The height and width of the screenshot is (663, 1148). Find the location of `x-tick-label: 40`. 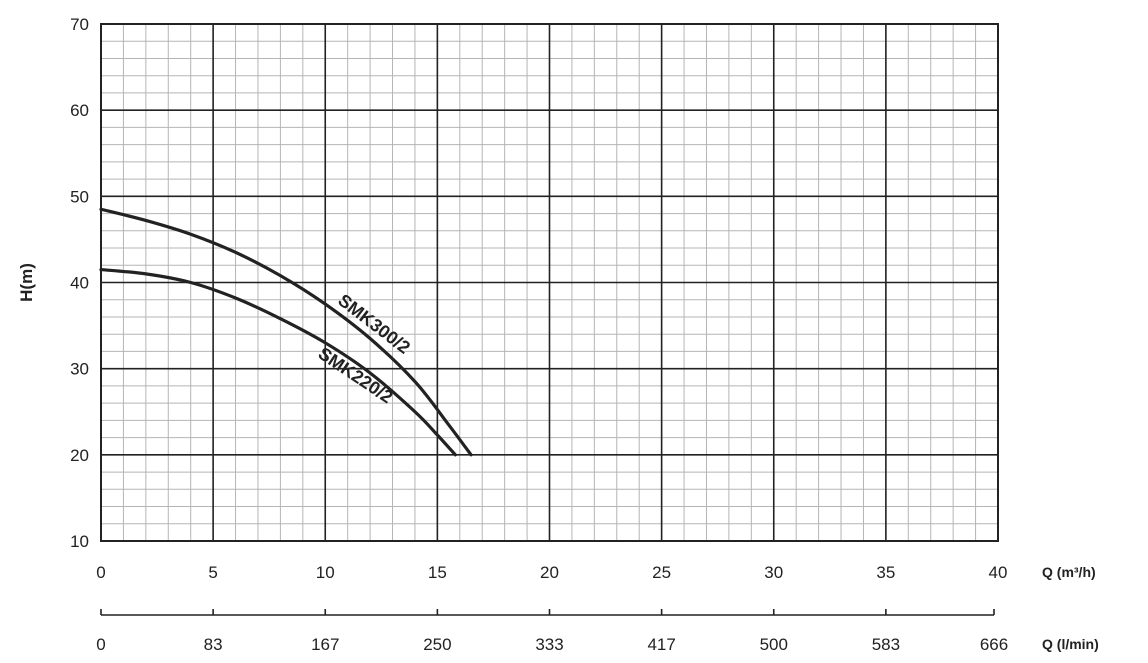

x-tick-label: 40 is located at coordinates (998, 572).